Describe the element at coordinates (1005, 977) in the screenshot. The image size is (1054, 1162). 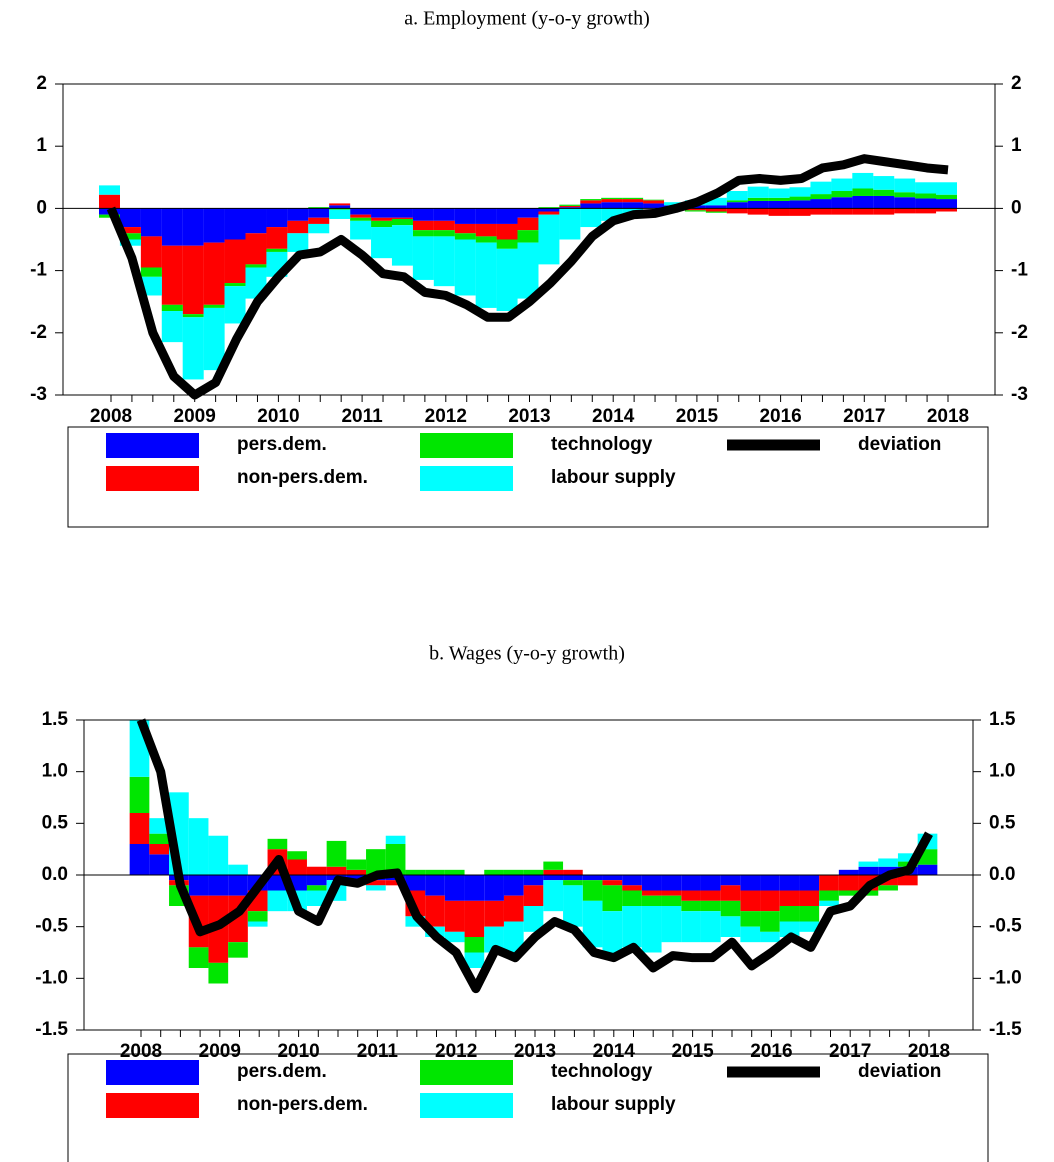
I see `y-tick-label: -1.0` at that location.